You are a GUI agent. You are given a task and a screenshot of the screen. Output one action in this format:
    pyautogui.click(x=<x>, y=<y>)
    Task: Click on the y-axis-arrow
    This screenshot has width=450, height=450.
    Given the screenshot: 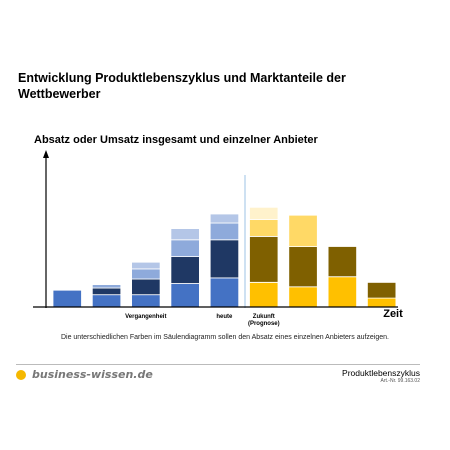 What is the action you would take?
    pyautogui.click(x=46, y=154)
    